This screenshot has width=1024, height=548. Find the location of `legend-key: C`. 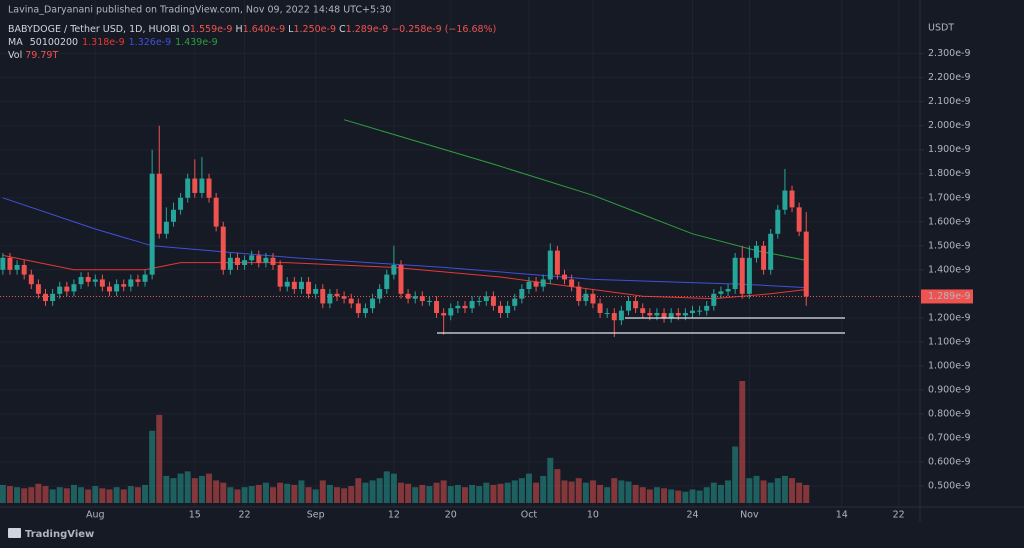

legend-key: C is located at coordinates (342, 29).